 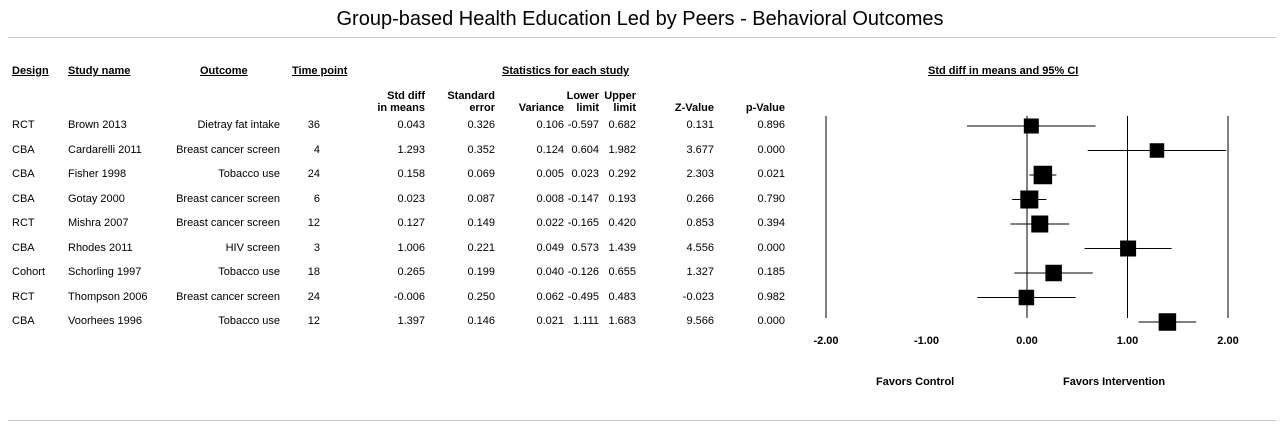 I want to click on header-study-name: Study name, so click(x=99, y=71).